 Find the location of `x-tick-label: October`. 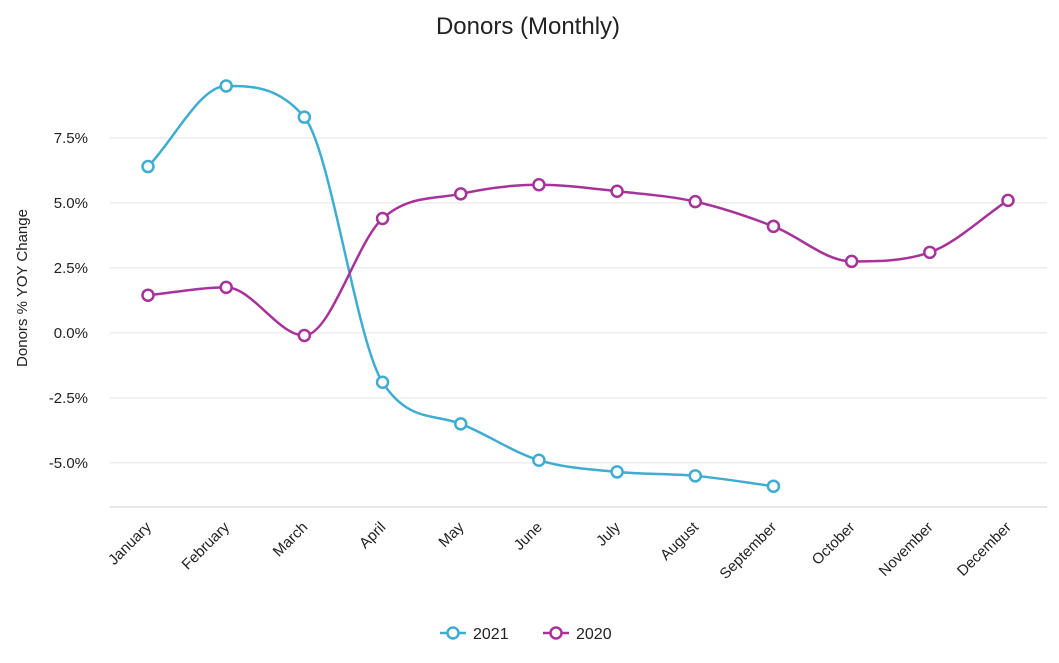

x-tick-label: October is located at coordinates (834, 544).